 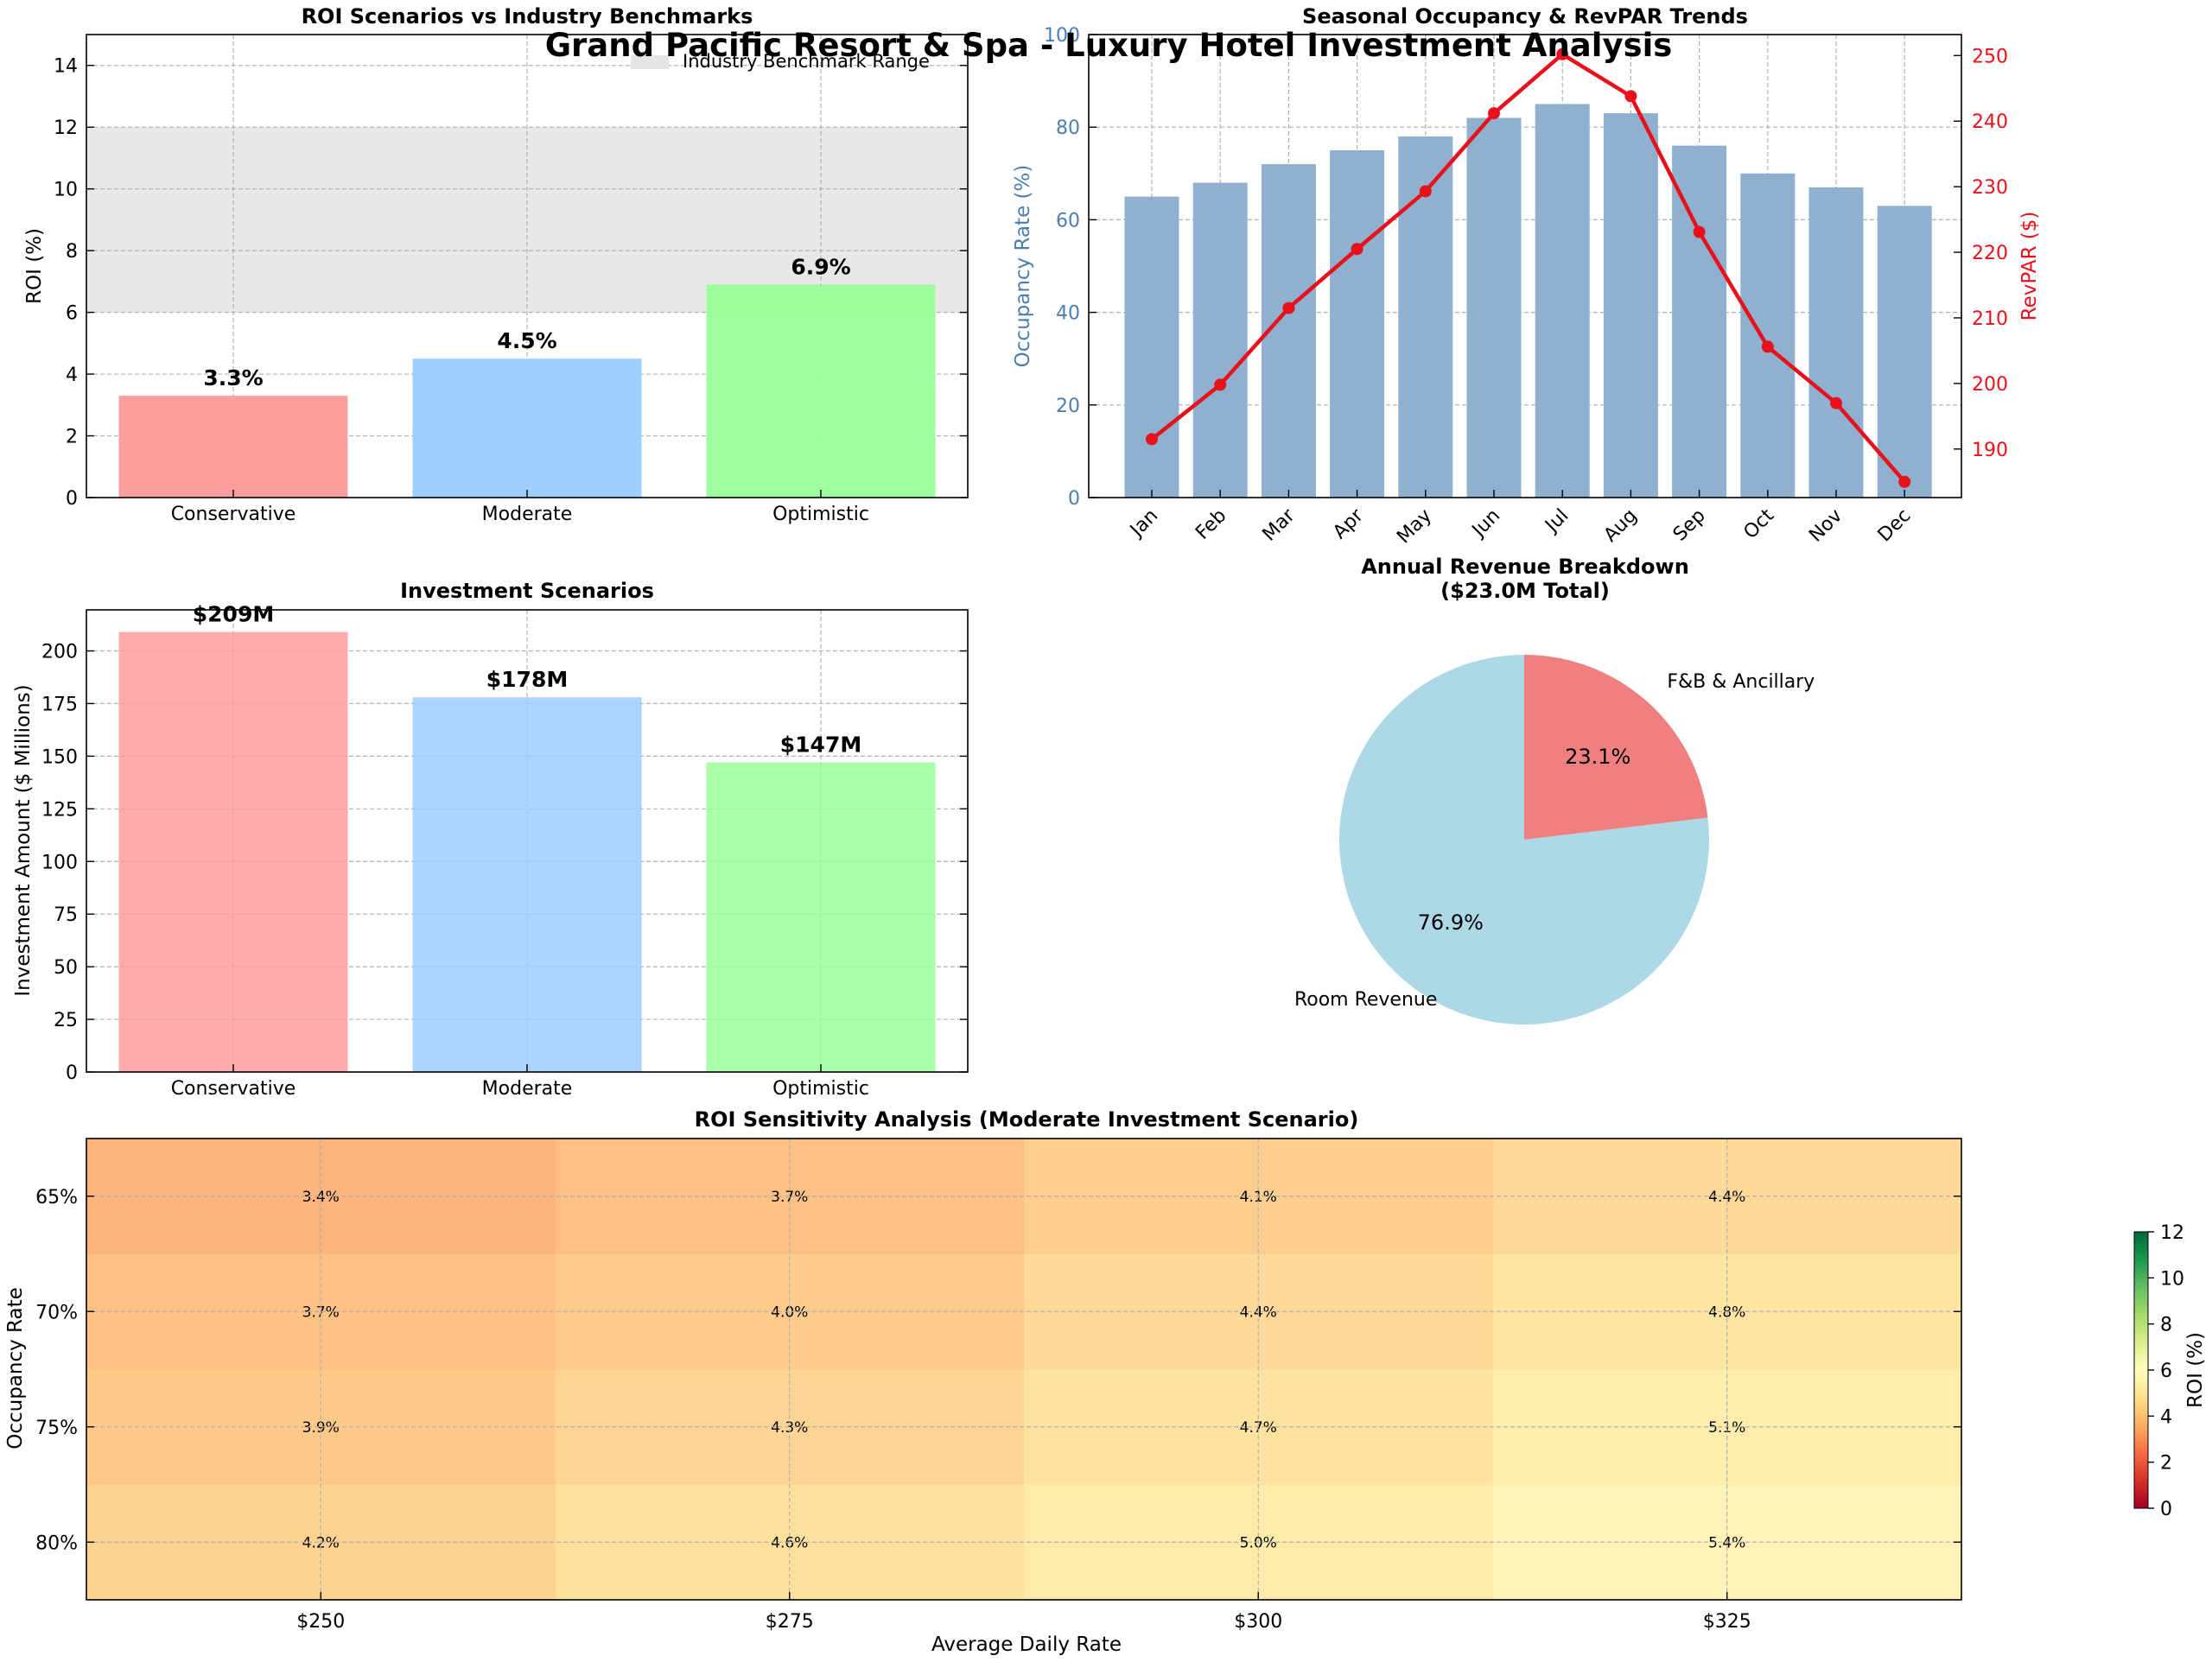 What do you see at coordinates (526, 340) in the screenshot?
I see `roi-bar-value-label: 4.5%` at bounding box center [526, 340].